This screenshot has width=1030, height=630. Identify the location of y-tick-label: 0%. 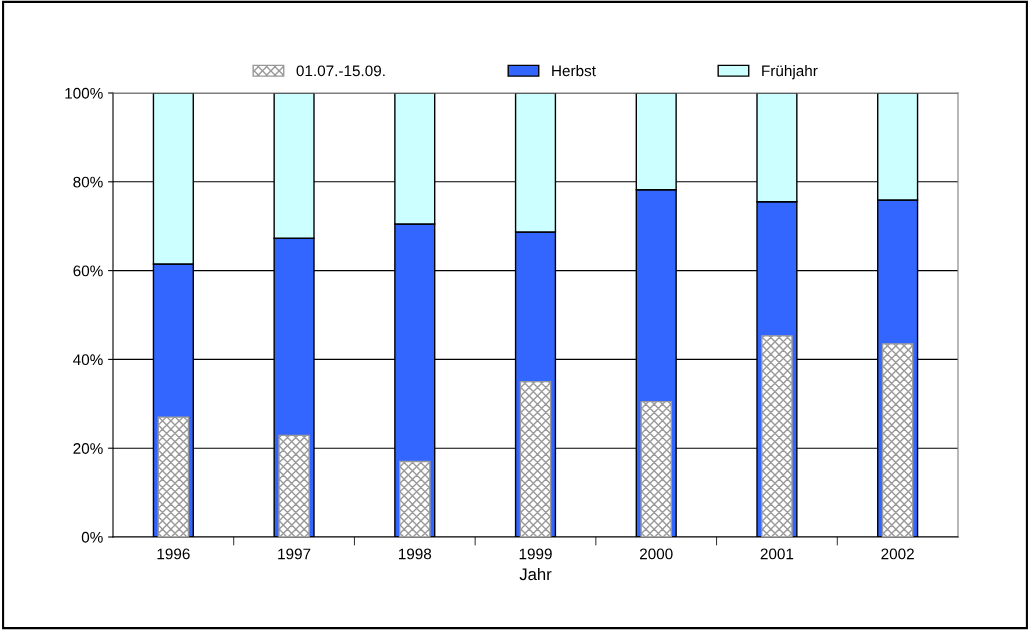
(92, 537).